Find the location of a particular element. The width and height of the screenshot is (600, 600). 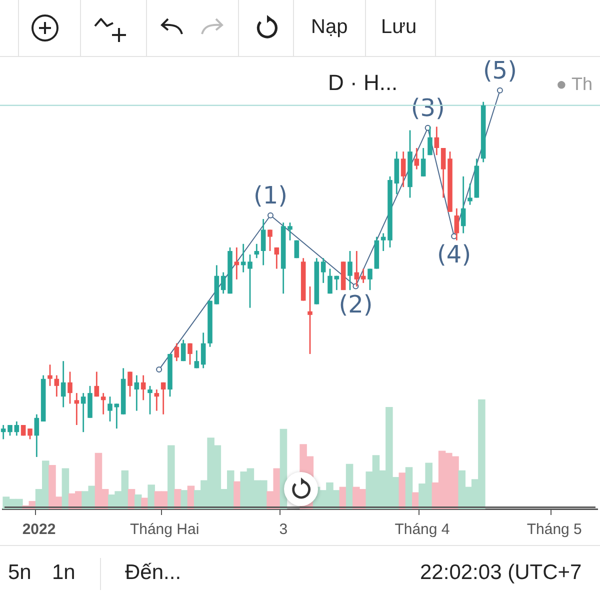

annotation: ● Th is located at coordinates (574, 84).